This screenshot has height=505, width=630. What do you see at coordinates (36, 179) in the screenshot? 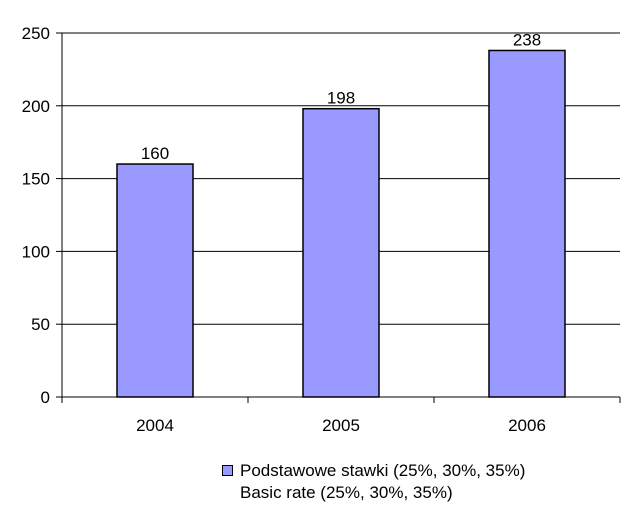
I see `y-tick-label: 150` at bounding box center [36, 179].